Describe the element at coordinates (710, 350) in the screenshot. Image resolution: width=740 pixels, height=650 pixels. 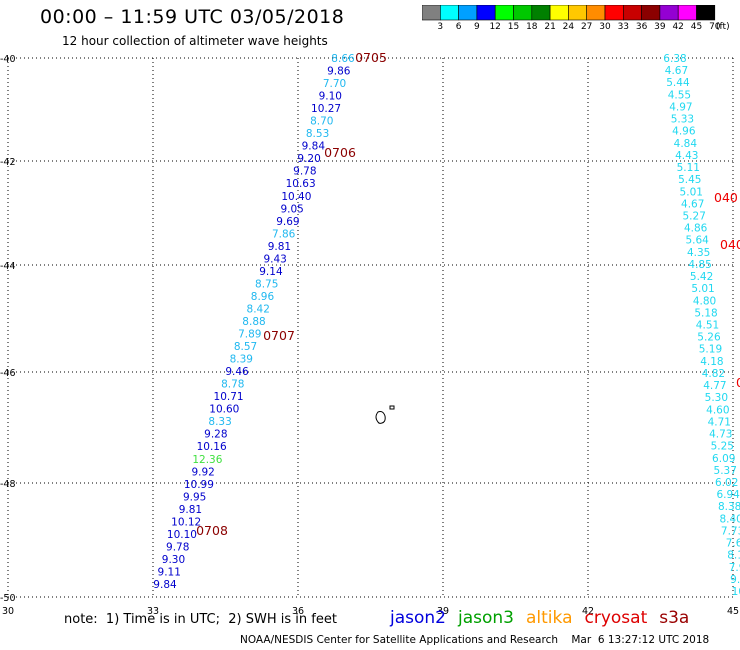
I see `swh-value-label: 5.19` at that location.